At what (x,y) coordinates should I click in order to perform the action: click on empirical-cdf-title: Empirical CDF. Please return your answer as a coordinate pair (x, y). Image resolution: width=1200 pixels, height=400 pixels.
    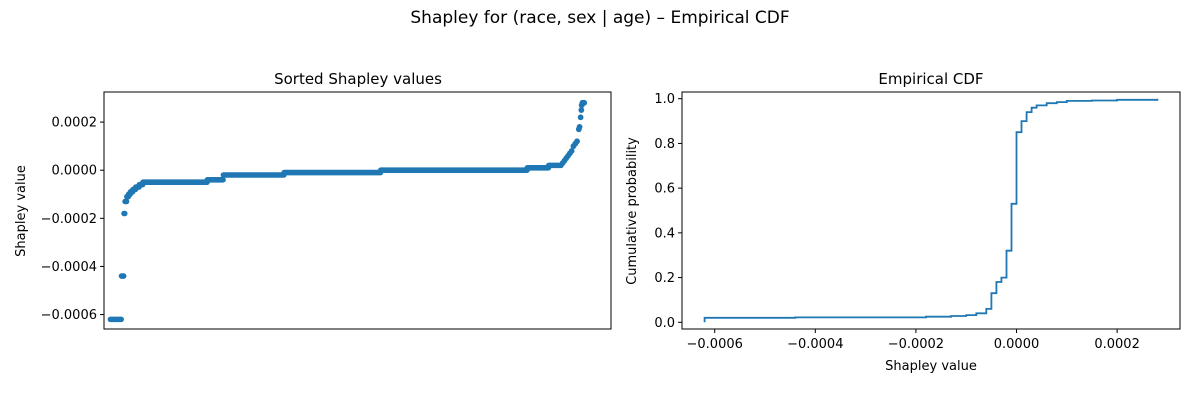
    Looking at the image, I should click on (930, 79).